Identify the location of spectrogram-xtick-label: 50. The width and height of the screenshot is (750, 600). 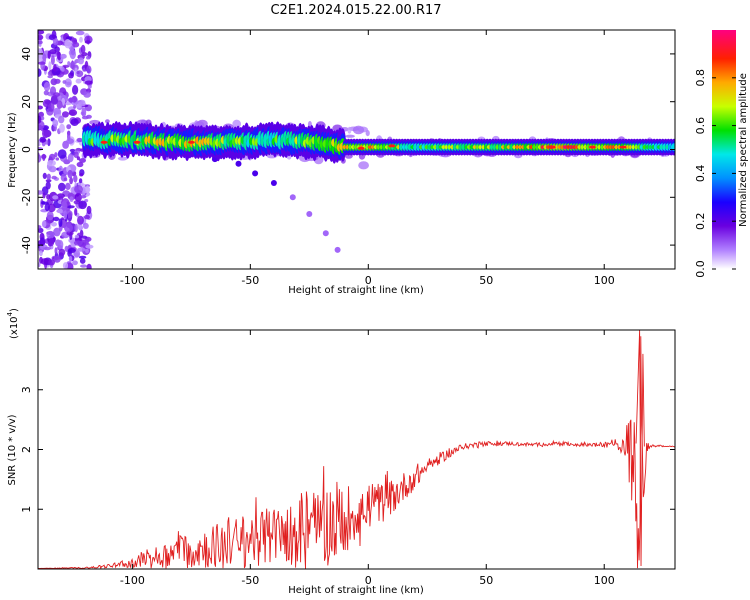
(486, 280).